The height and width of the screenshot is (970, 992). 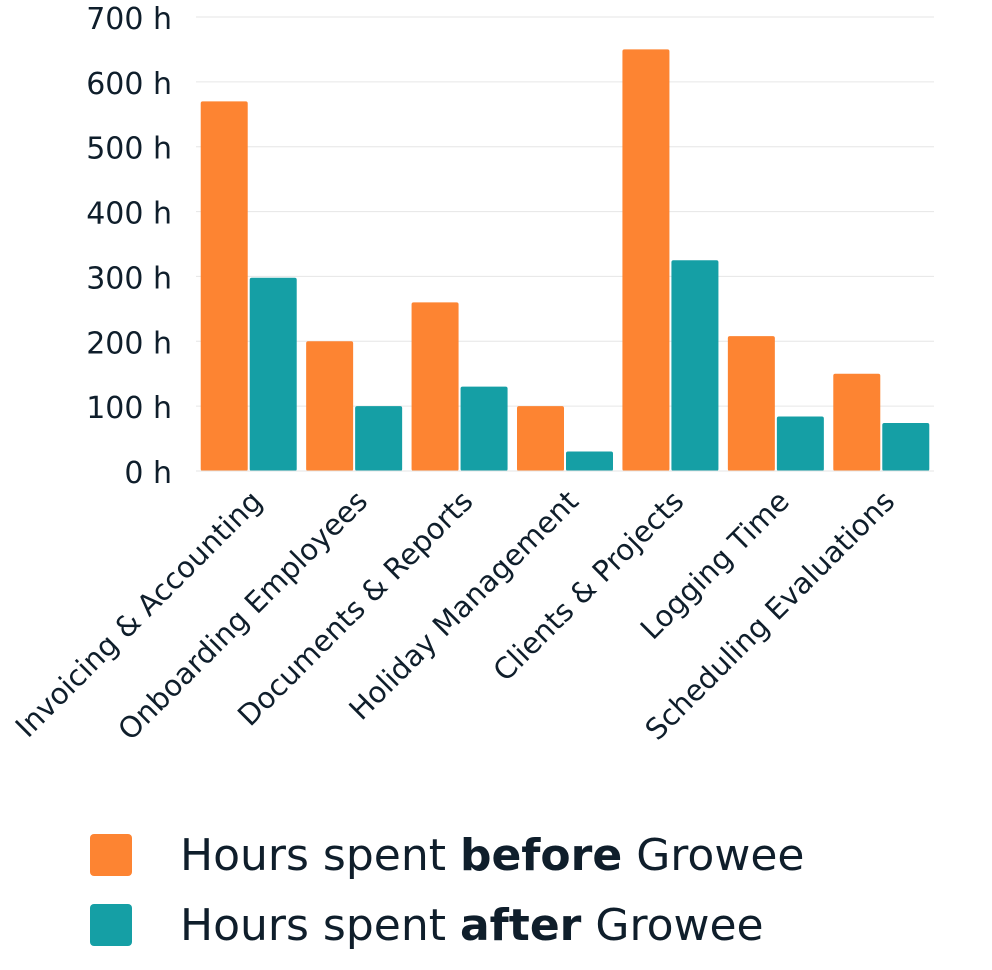 I want to click on y-tick-label: 600 h, so click(x=129, y=84).